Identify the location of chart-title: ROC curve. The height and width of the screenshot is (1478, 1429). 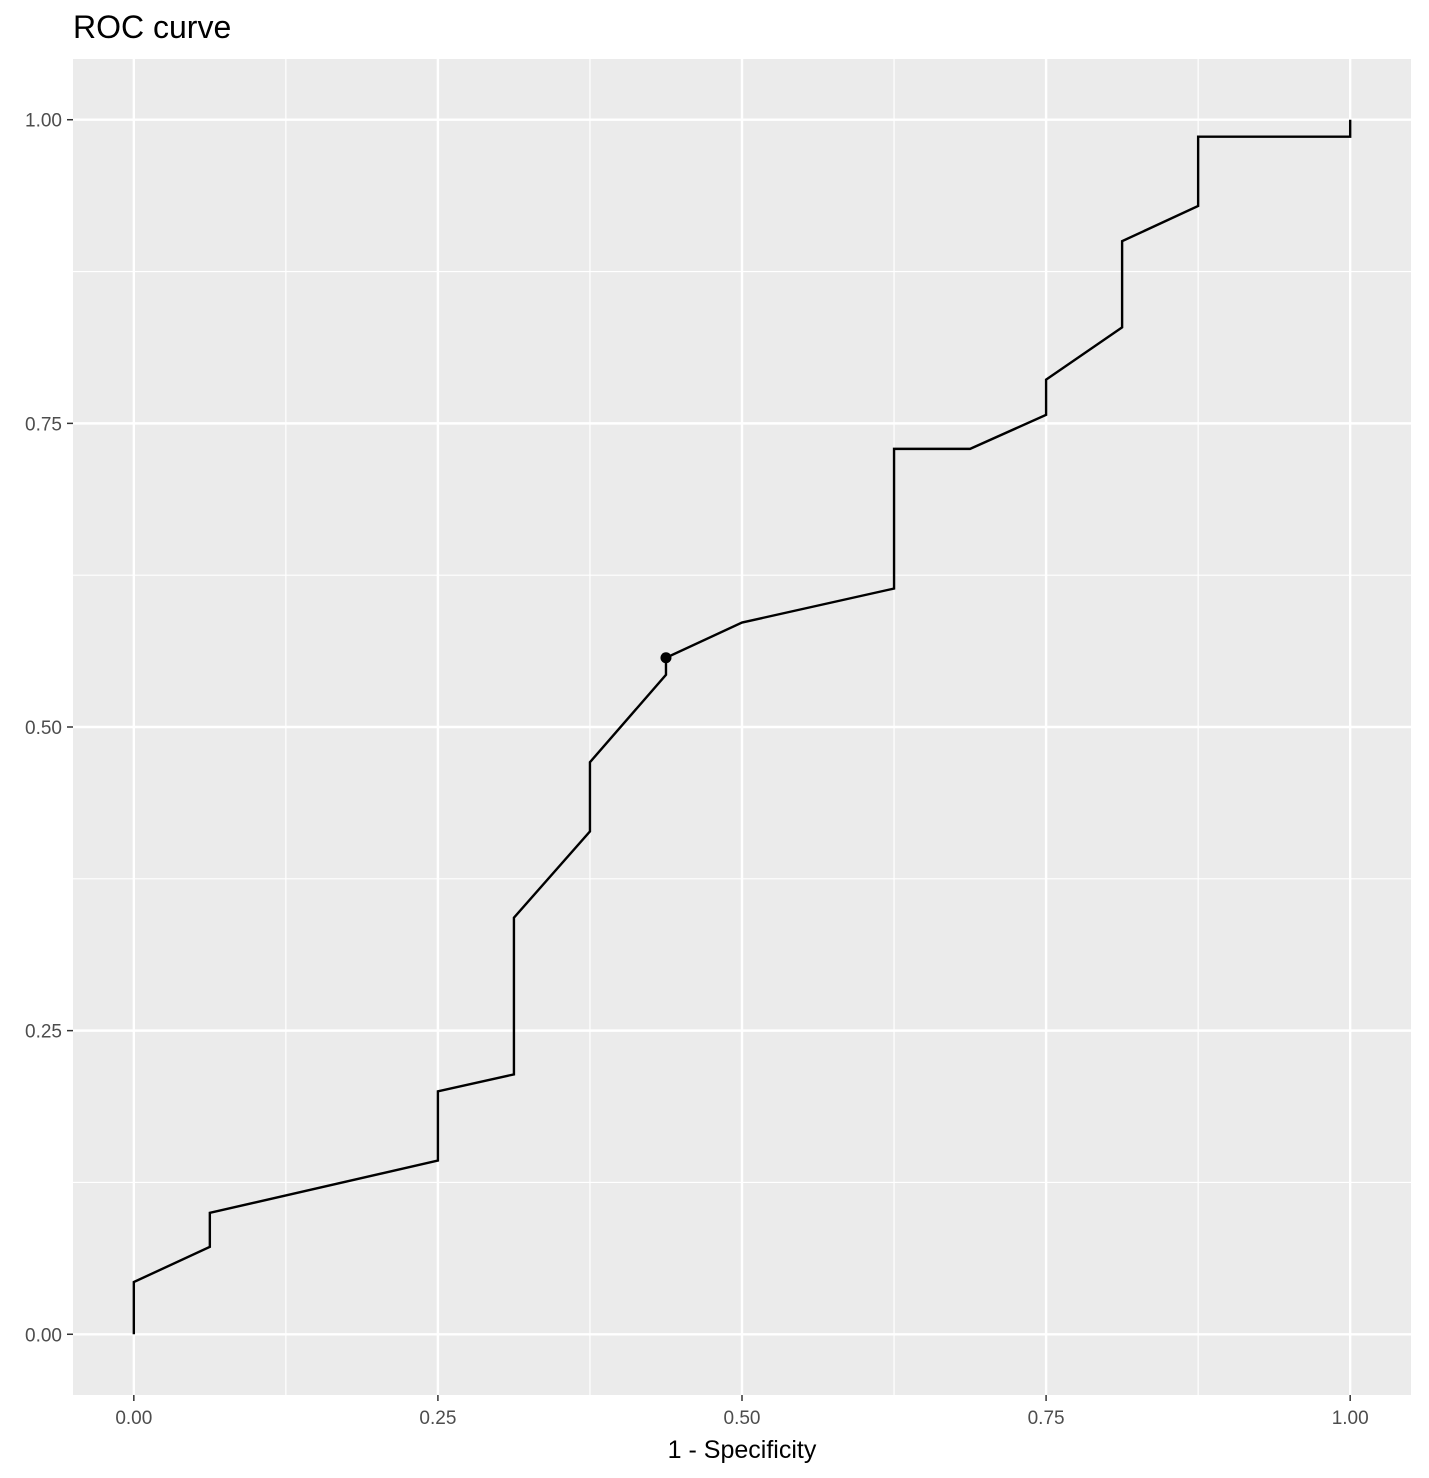
(152, 27).